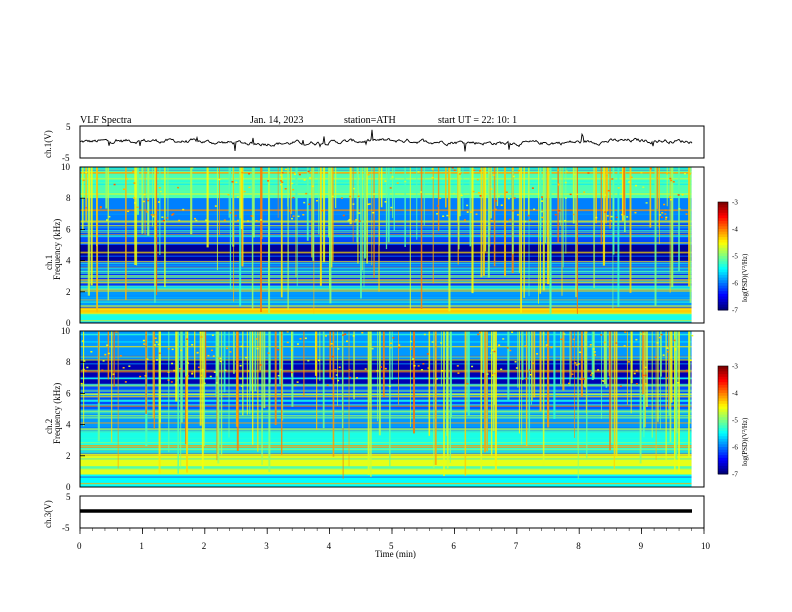 The width and height of the screenshot is (792, 612). I want to click on time-tick-label: 10, so click(706, 546).